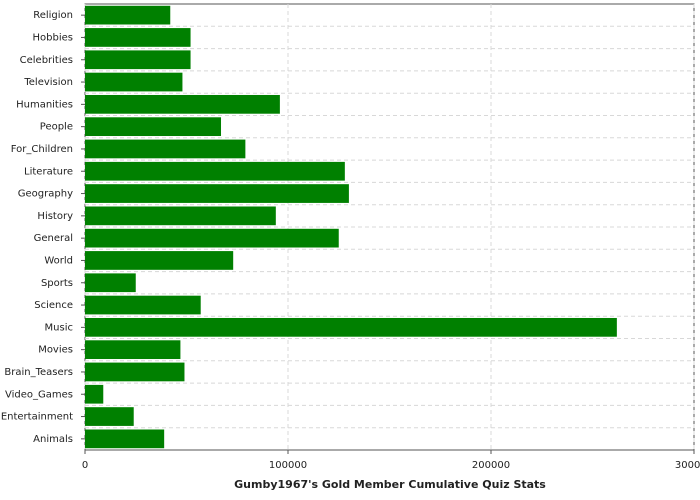 The image size is (700, 500). Describe the element at coordinates (53, 15) in the screenshot. I see `y-tick-label: Religion` at that location.